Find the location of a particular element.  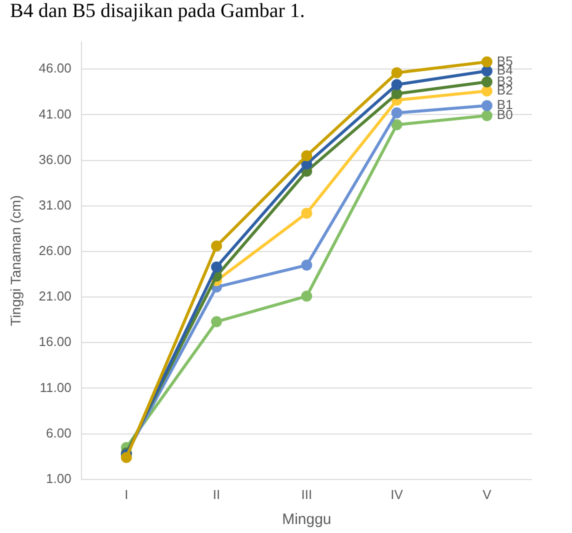

y-tick-label: 21.00 is located at coordinates (55, 296).